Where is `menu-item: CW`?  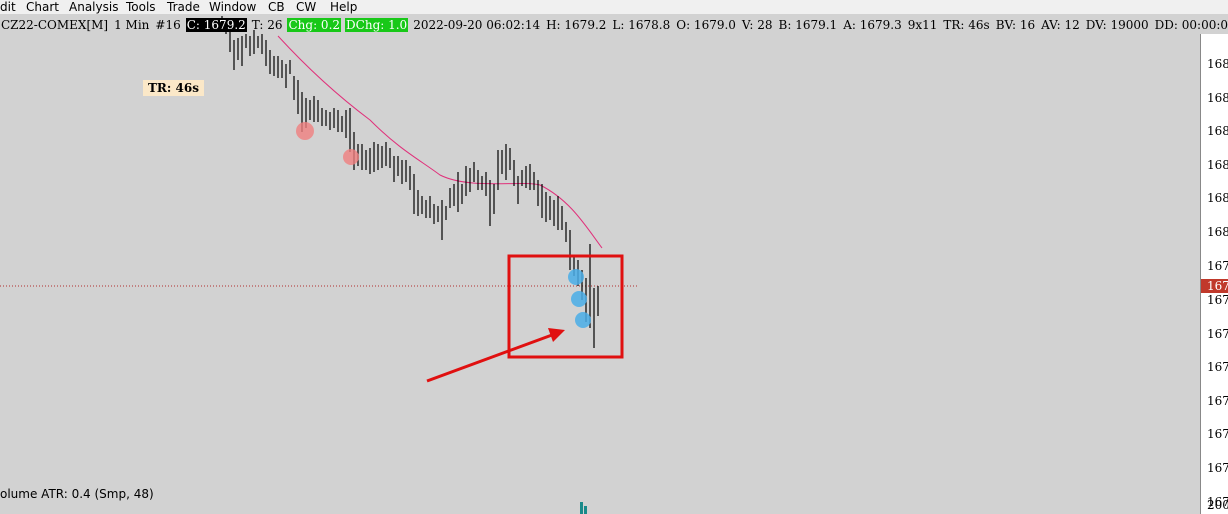
menu-item: CW is located at coordinates (306, 7).